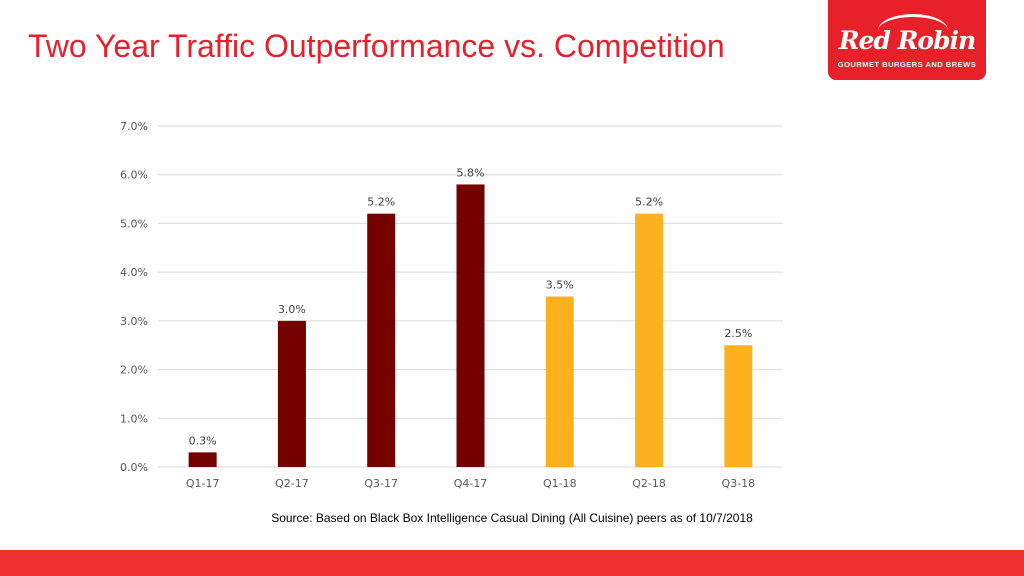  What do you see at coordinates (203, 440) in the screenshot?
I see `data-label: 0.3%` at bounding box center [203, 440].